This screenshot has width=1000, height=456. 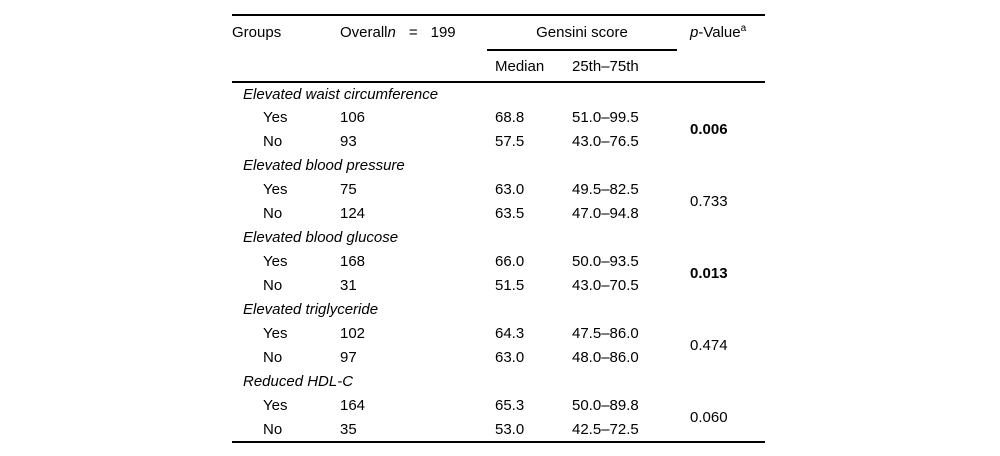 What do you see at coordinates (443, 32) in the screenshot?
I see `overall-total-value: 199` at bounding box center [443, 32].